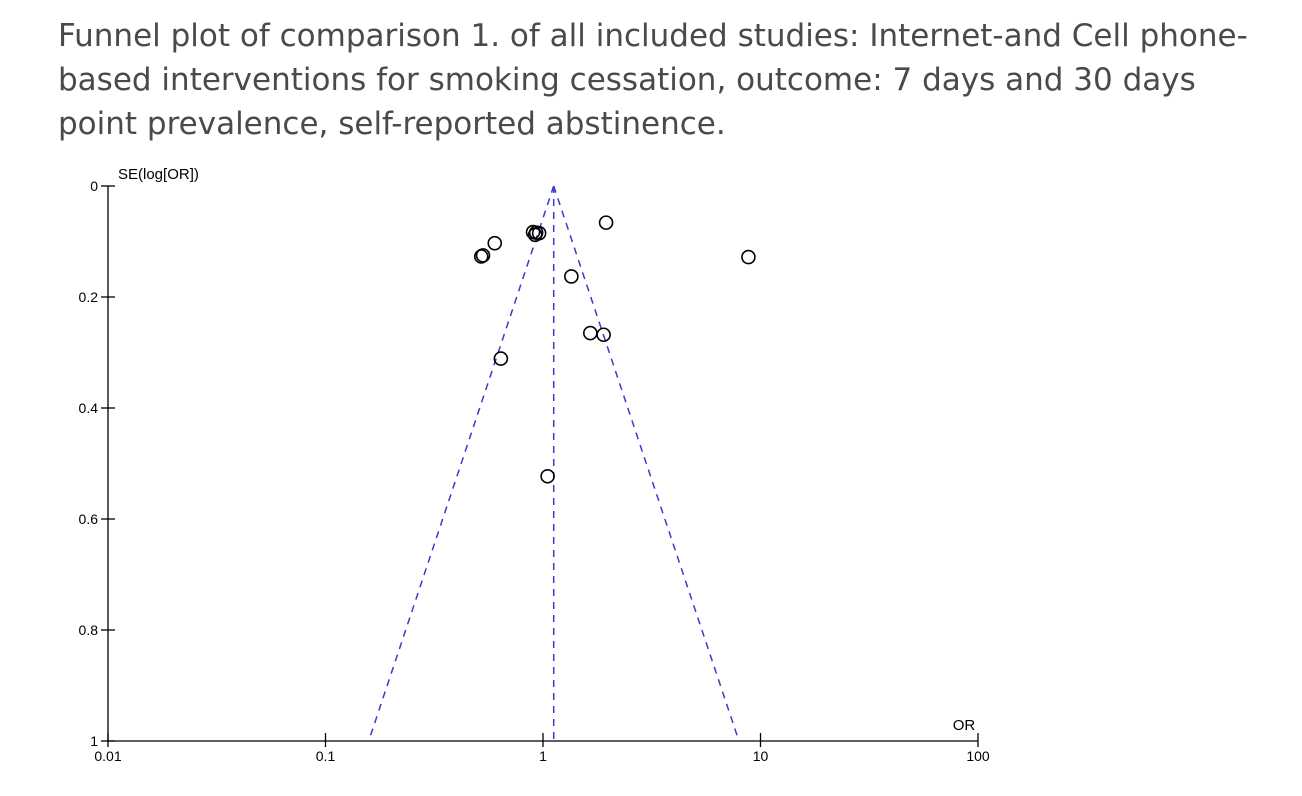 The height and width of the screenshot is (796, 1302). Describe the element at coordinates (89, 408) in the screenshot. I see `y-tick-label: 0.4` at that location.